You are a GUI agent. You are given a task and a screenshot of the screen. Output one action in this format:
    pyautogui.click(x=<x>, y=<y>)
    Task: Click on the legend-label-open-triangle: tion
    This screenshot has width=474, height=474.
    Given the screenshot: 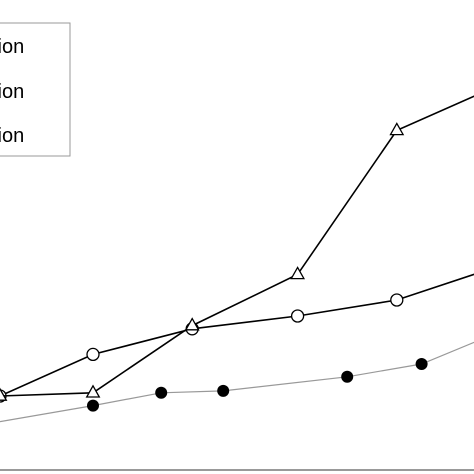 What is the action you would take?
    pyautogui.click(x=12, y=92)
    